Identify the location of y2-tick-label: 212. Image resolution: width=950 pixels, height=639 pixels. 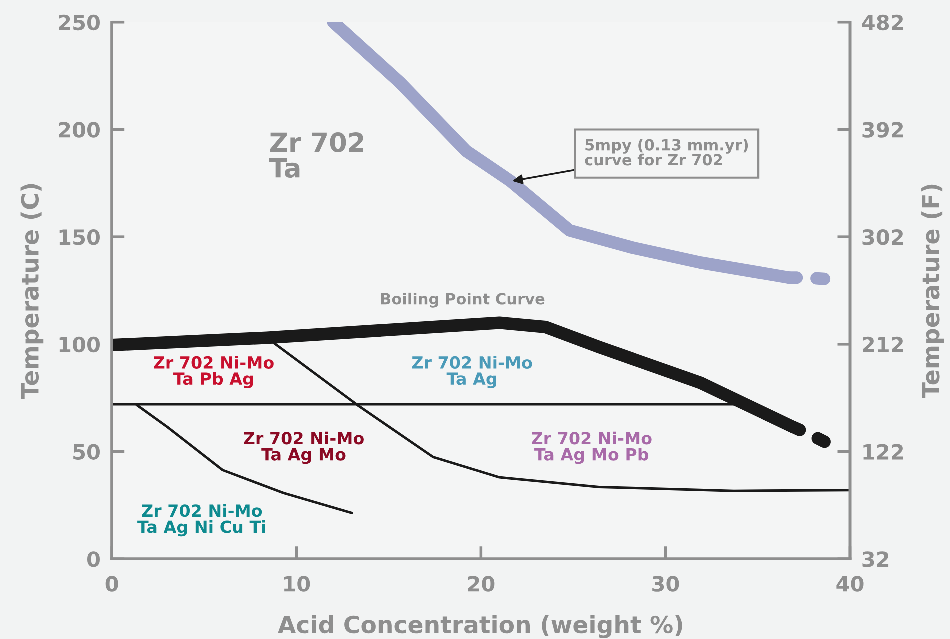
(883, 344).